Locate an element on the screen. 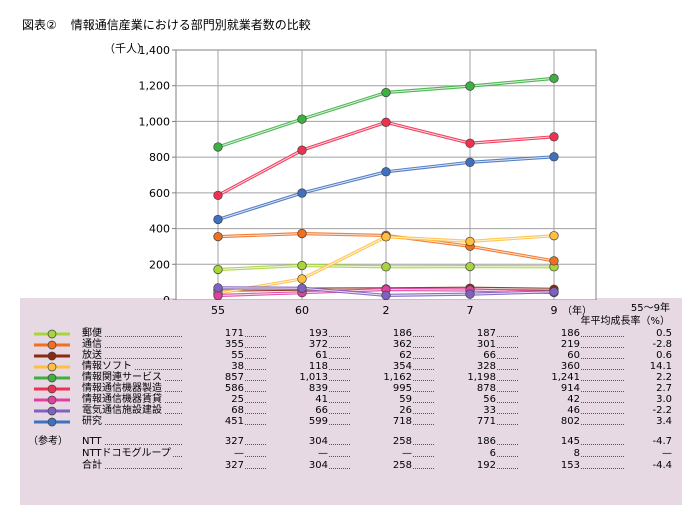  row-label: 合計 is located at coordinates (93, 466).